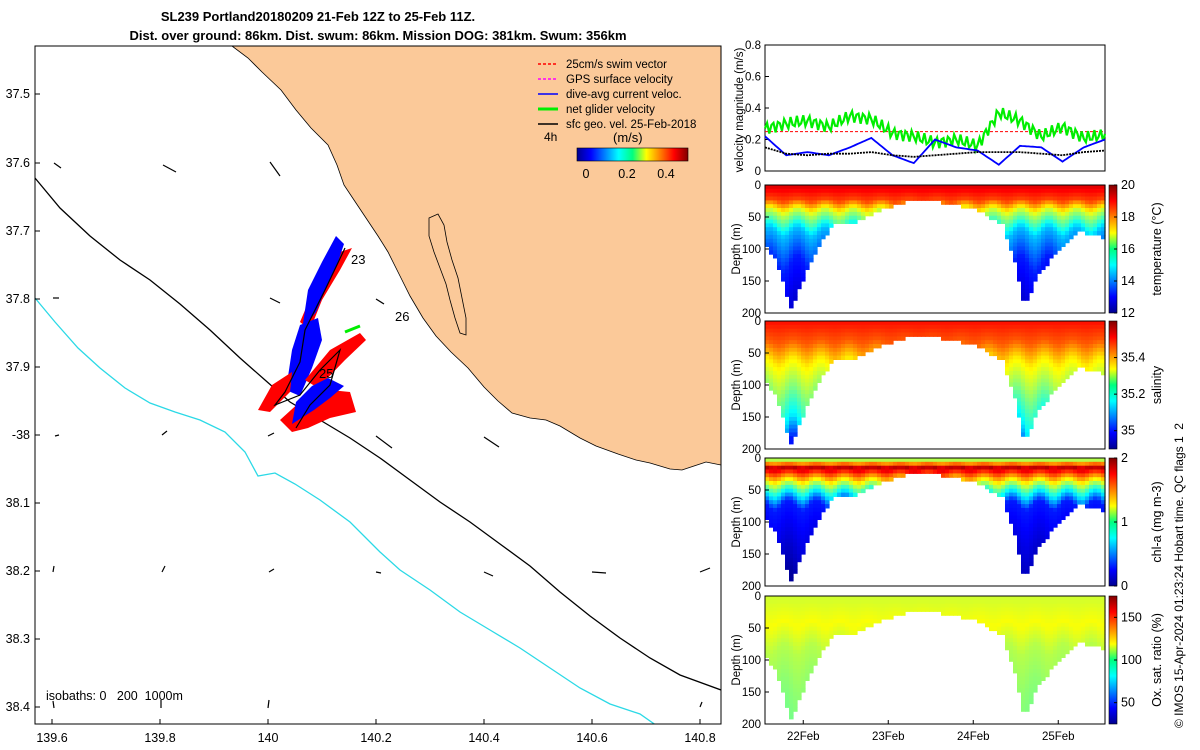 This screenshot has height=750, width=1200. I want to click on speed-colorbar, so click(632, 154).